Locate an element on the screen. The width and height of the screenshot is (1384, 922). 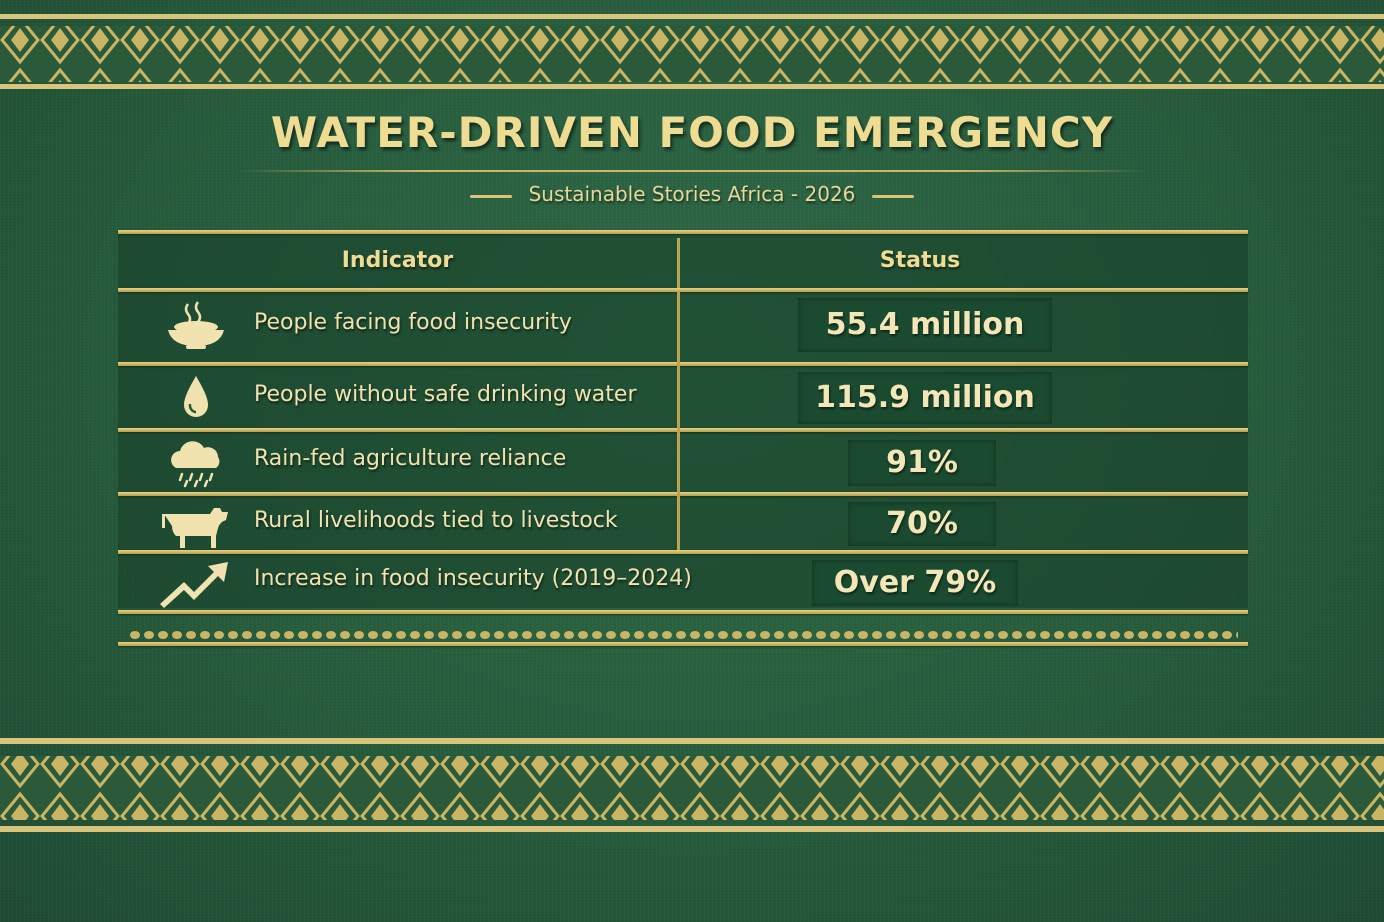
top-decorative-border is located at coordinates (692, 54).